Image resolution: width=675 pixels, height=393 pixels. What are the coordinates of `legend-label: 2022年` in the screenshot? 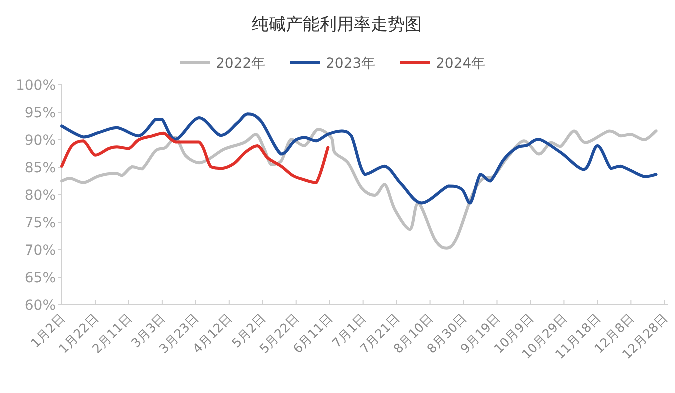 It's located at (241, 64).